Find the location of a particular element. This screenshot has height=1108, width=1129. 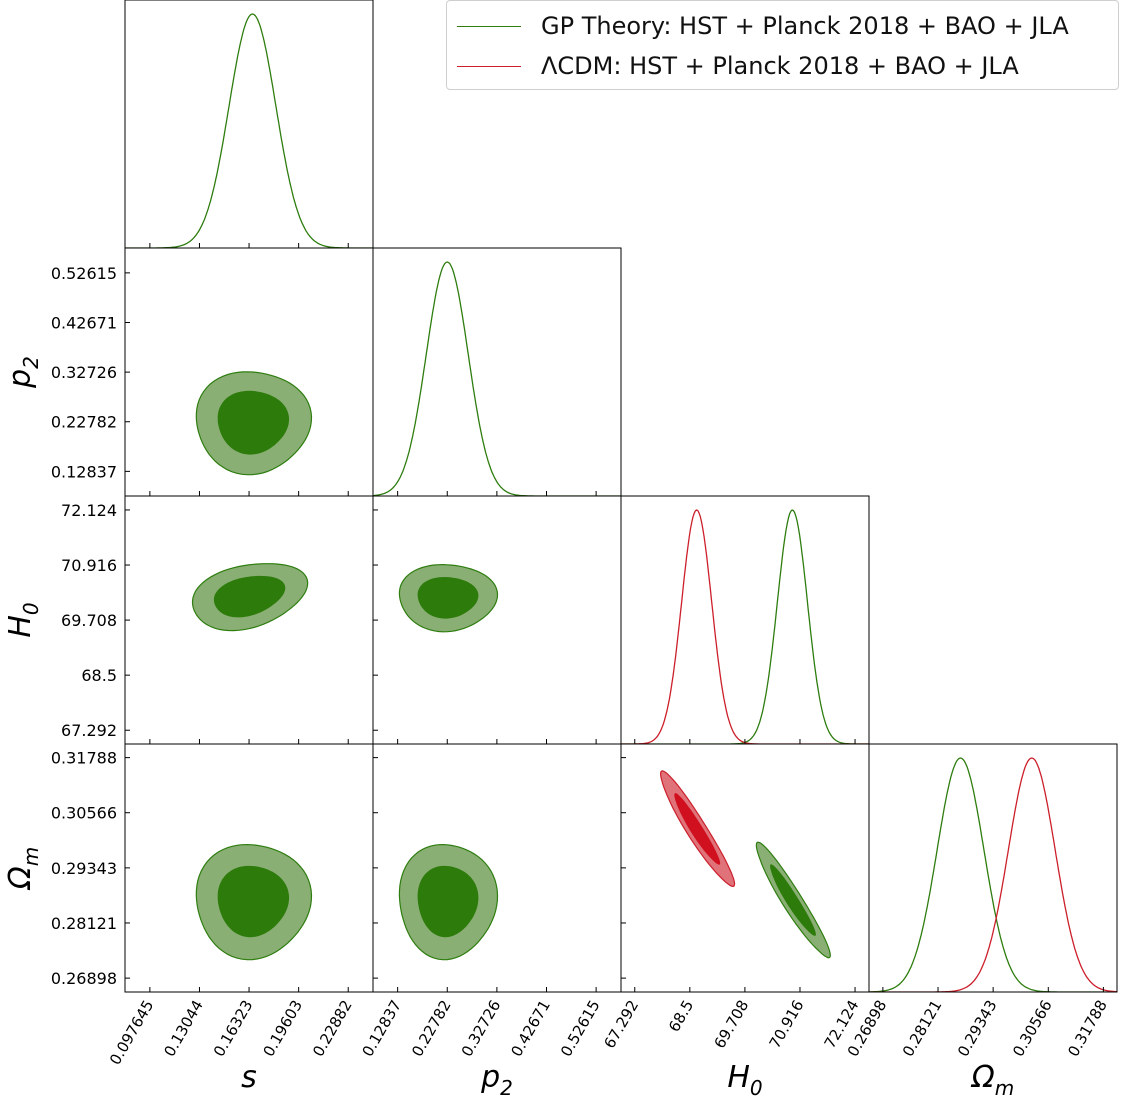

y-tick-label-H0: 67.292 is located at coordinates (89, 730).